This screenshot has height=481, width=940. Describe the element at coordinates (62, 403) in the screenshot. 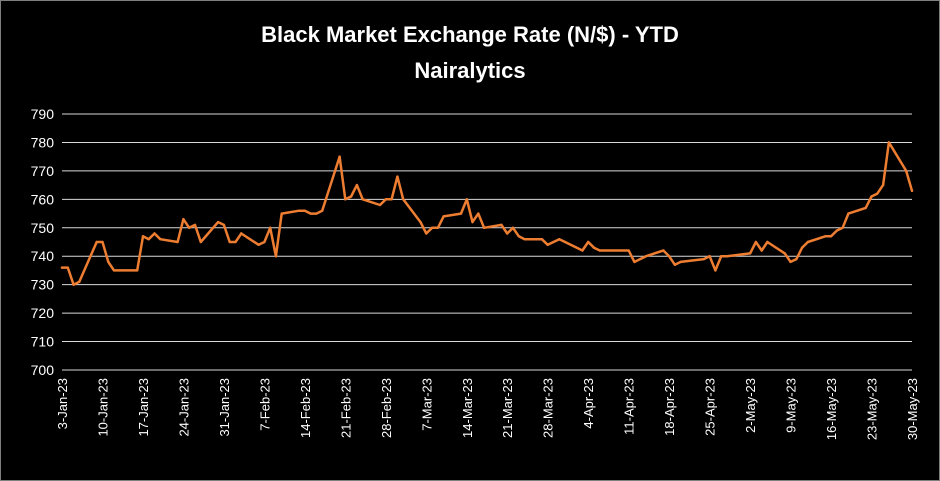

I see `x-tick-label: 3-Jan-23` at that location.